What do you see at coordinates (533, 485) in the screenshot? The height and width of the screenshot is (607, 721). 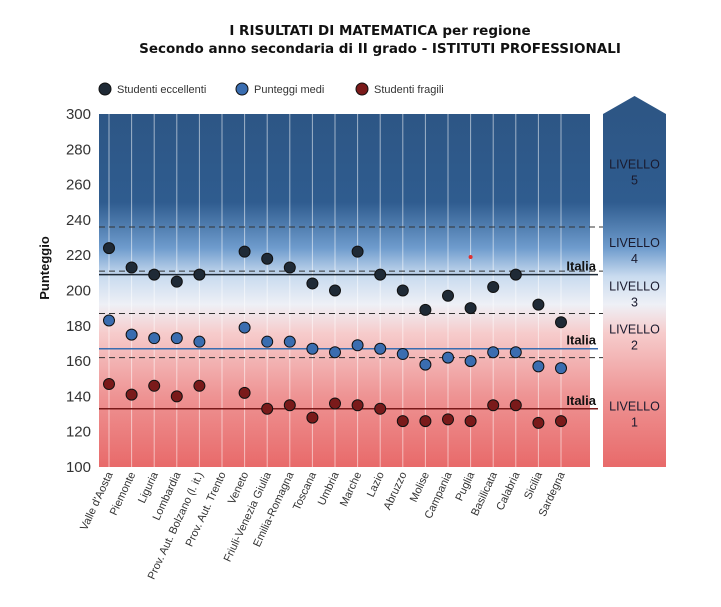 I see `category-label: Sicilia` at bounding box center [533, 485].